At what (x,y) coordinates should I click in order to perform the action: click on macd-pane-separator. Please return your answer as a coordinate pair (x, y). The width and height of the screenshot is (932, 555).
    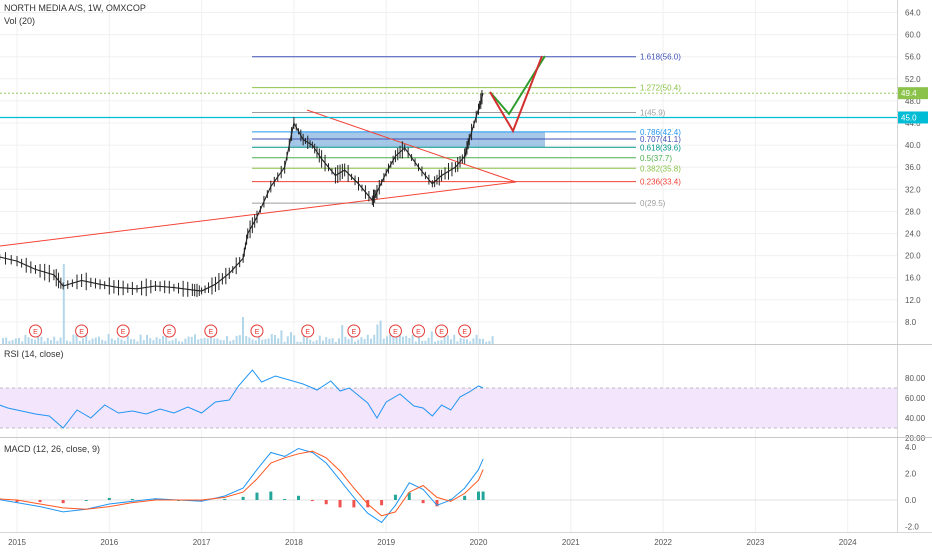
    Looking at the image, I should click on (466, 437).